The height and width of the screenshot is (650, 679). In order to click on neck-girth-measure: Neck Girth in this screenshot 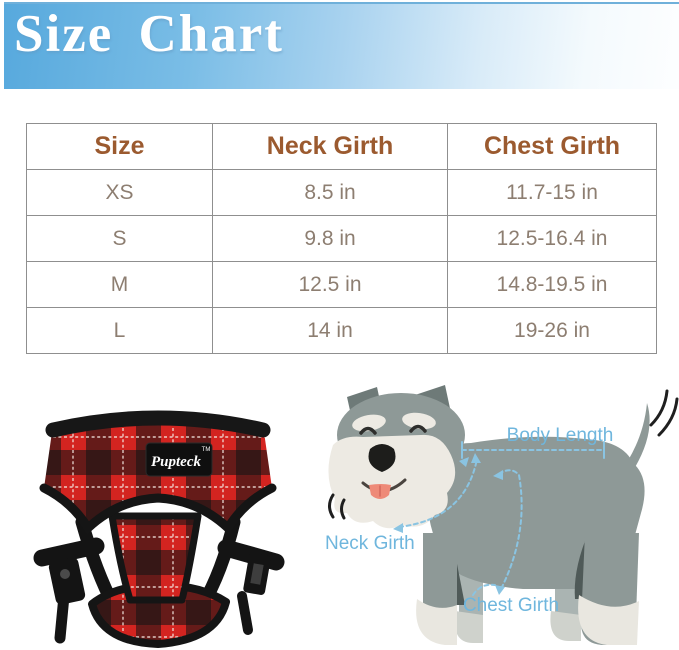, I will do `click(403, 503)`.